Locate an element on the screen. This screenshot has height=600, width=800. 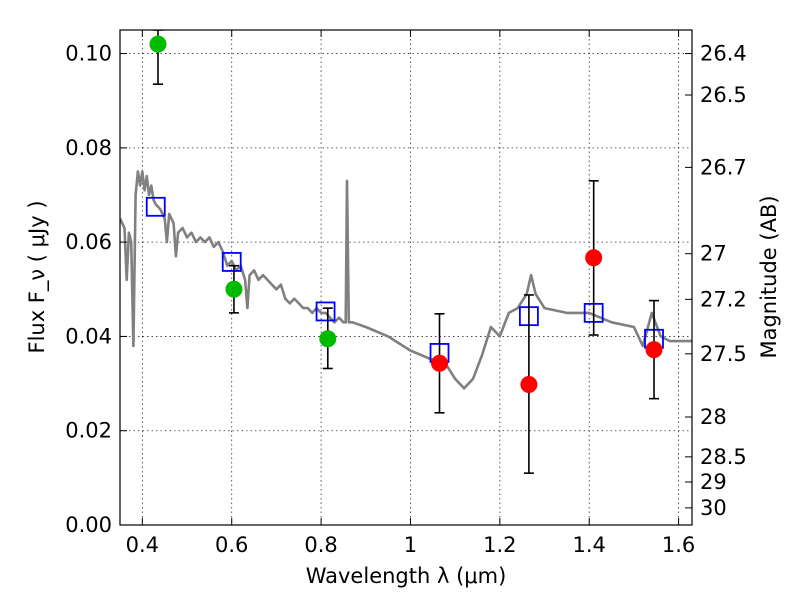
y2-tick-label: 27.2 is located at coordinates (723, 299).